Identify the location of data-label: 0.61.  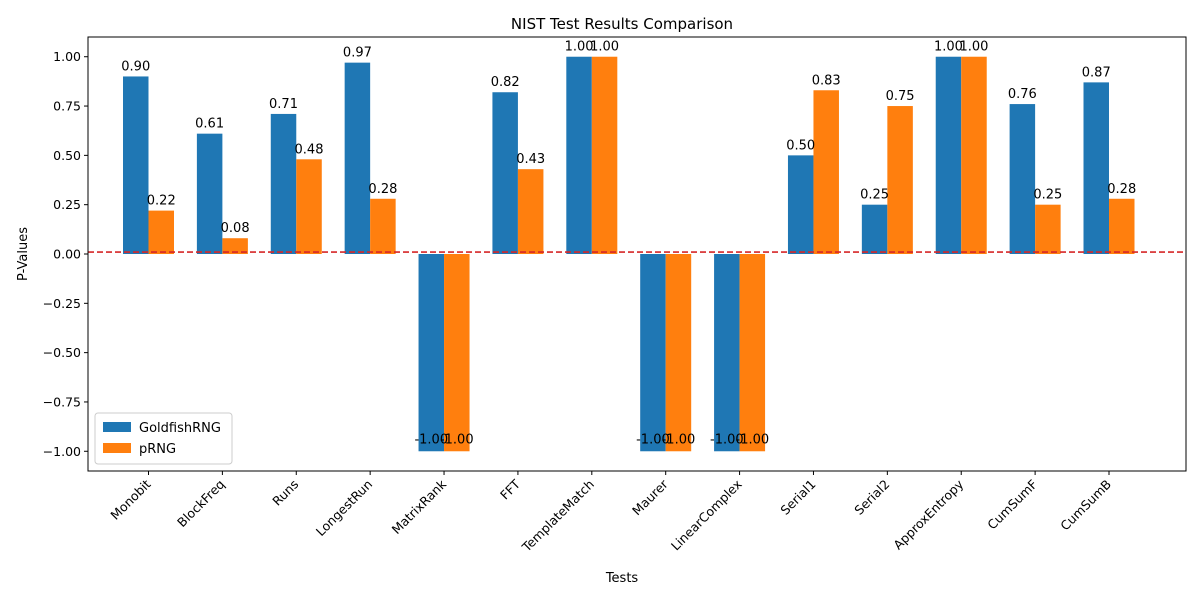
(209, 124).